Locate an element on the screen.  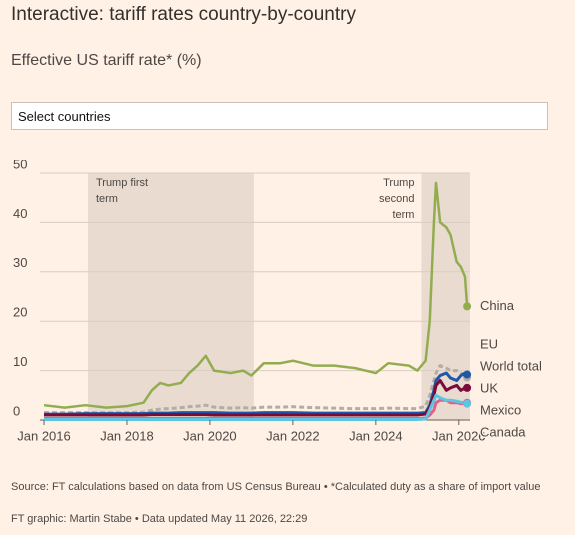
series-label: EU is located at coordinates (489, 344).